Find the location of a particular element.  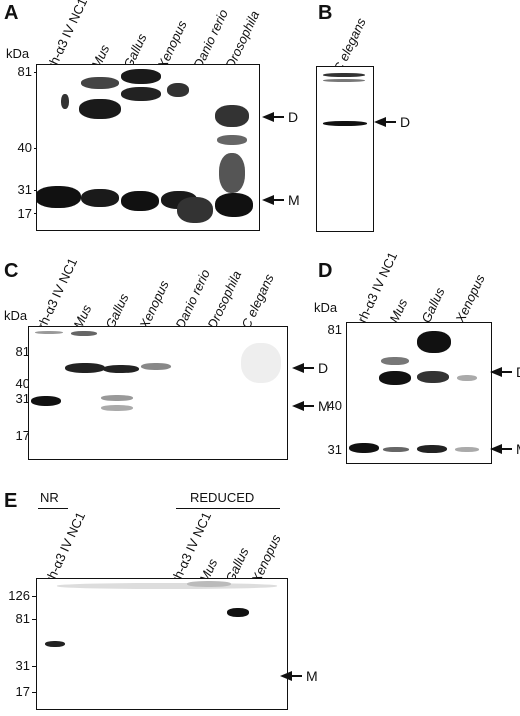

panel-c-letter: C is located at coordinates (11, 271).